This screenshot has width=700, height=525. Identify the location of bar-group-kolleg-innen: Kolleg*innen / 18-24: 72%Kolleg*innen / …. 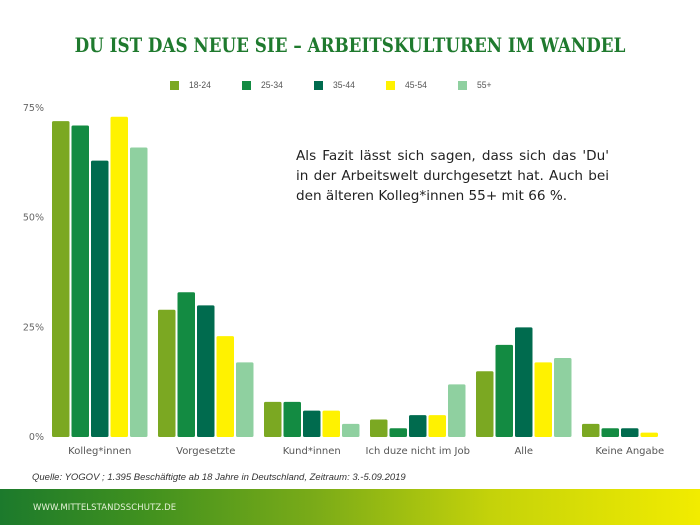
(100, 277).